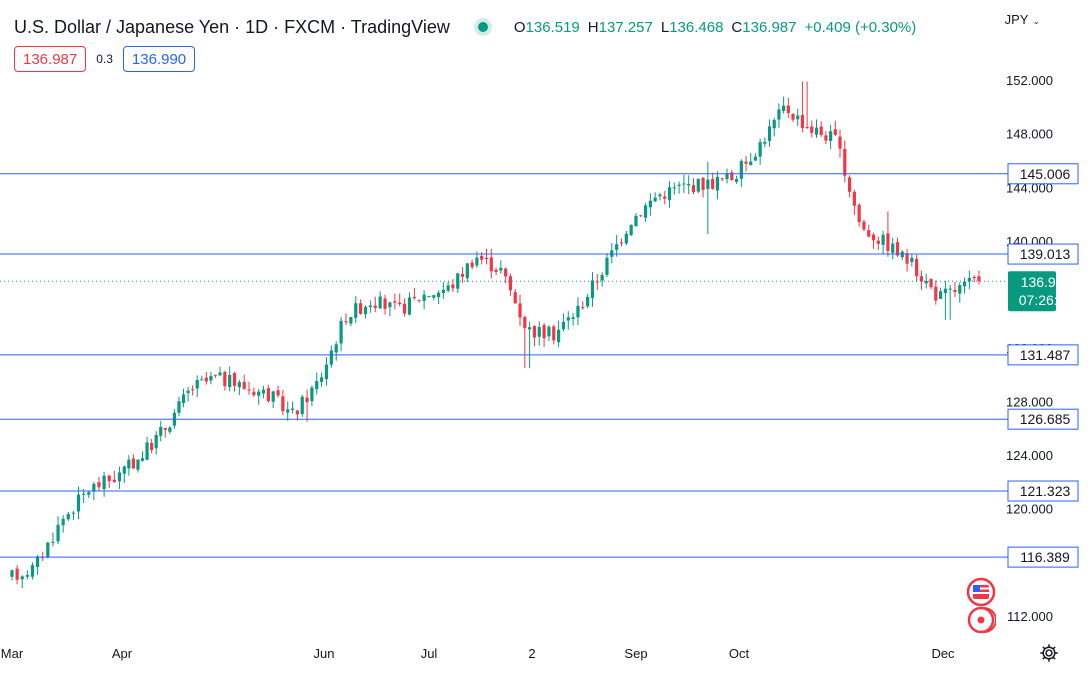 The height and width of the screenshot is (678, 1092). Describe the element at coordinates (1045, 174) in the screenshot. I see `level-label: 145.006` at that location.